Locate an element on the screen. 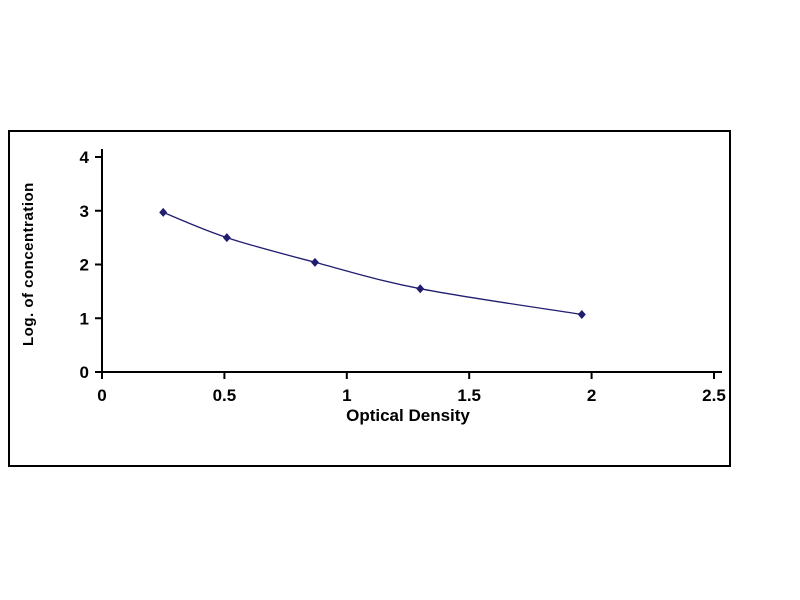 Image resolution: width=800 pixels, height=600 pixels. x-tick-label: 2.5 is located at coordinates (714, 395).